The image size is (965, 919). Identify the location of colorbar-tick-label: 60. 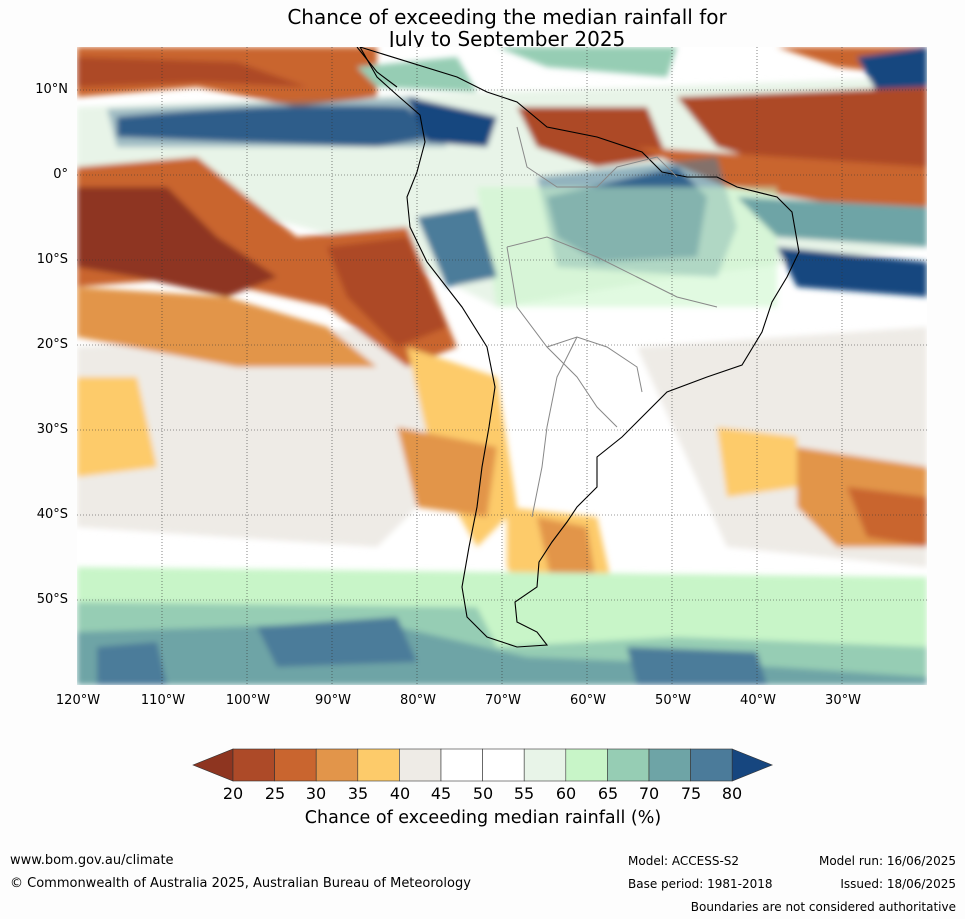
(566, 793).